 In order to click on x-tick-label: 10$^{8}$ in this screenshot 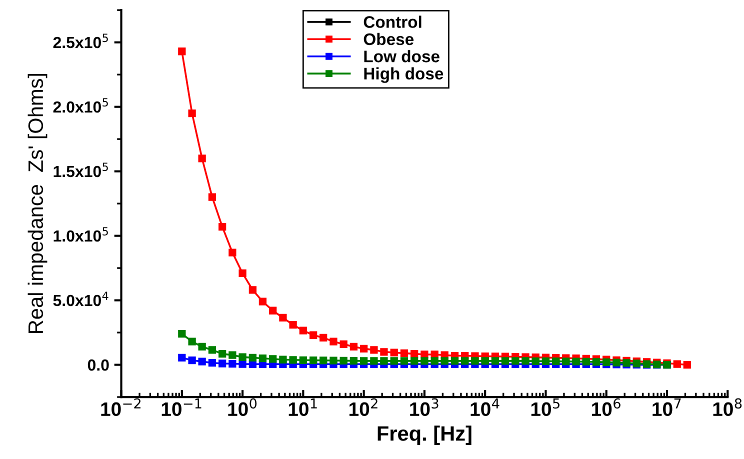, I will do `click(727, 407)`.